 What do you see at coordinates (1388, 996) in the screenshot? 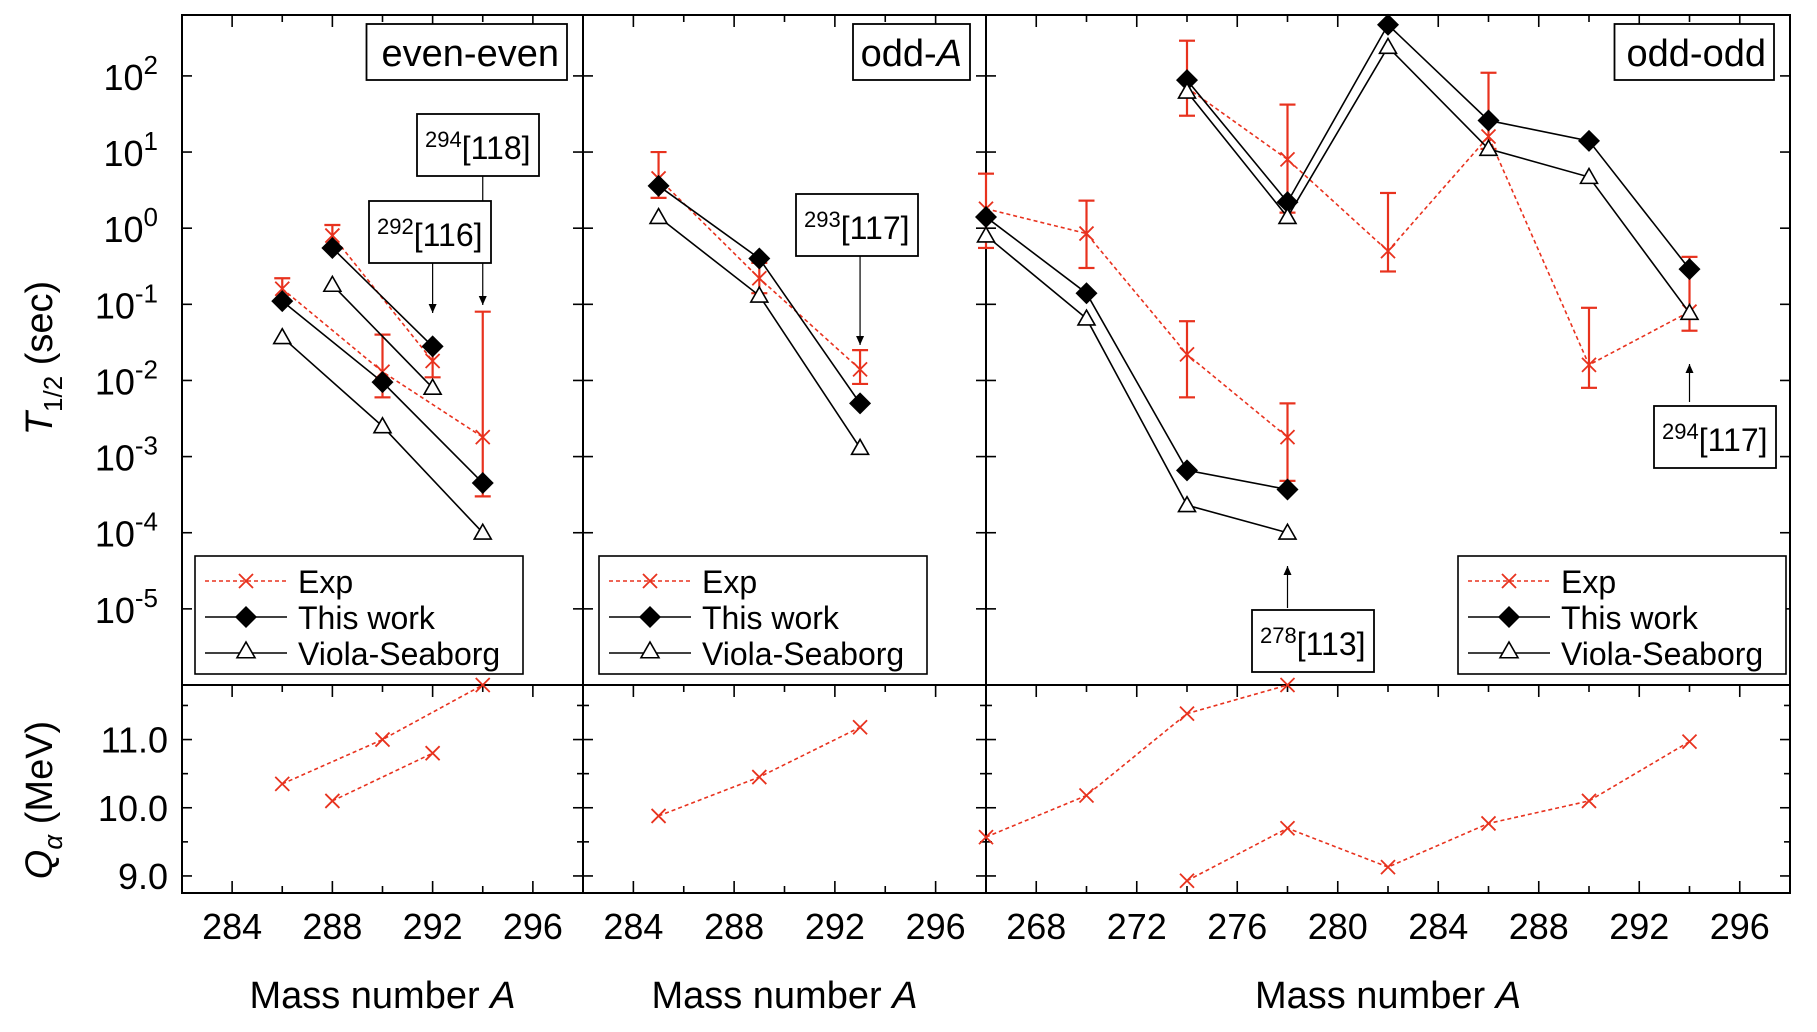
I see `x-axis-label-2: Mass number A` at bounding box center [1388, 996].